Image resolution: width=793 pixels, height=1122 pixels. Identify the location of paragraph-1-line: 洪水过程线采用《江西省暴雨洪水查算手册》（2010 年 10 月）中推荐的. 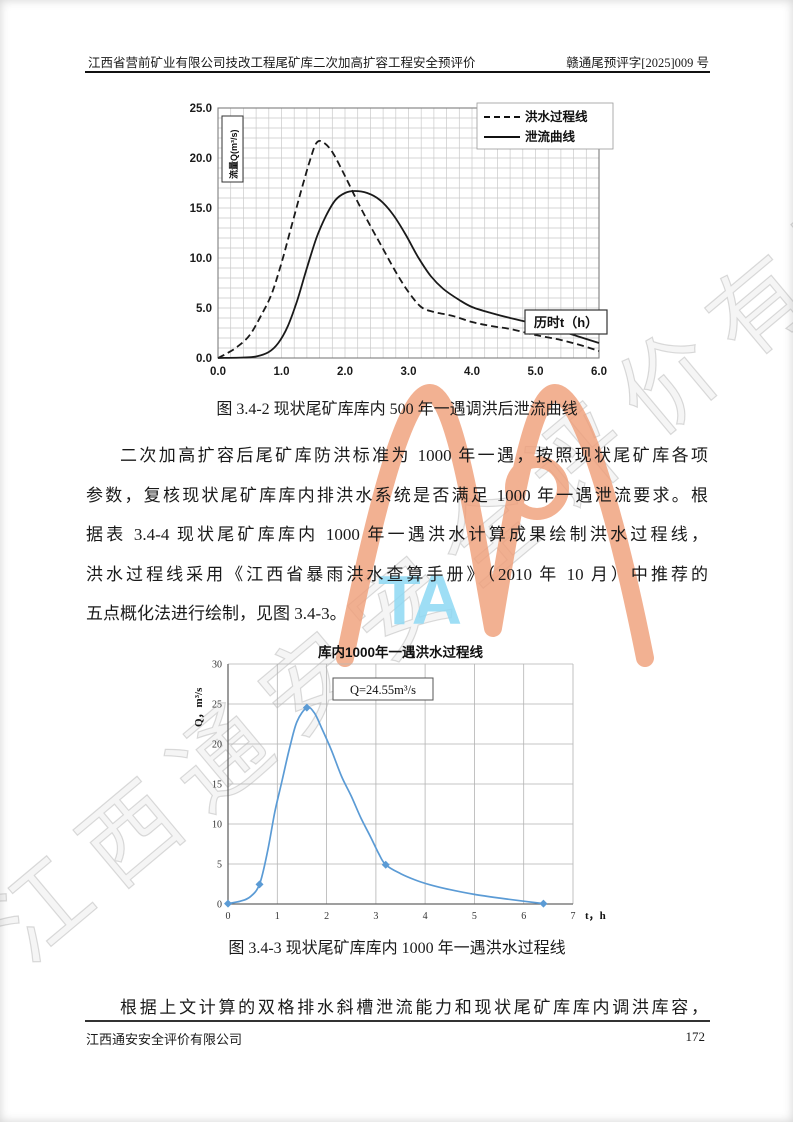
(397, 574).